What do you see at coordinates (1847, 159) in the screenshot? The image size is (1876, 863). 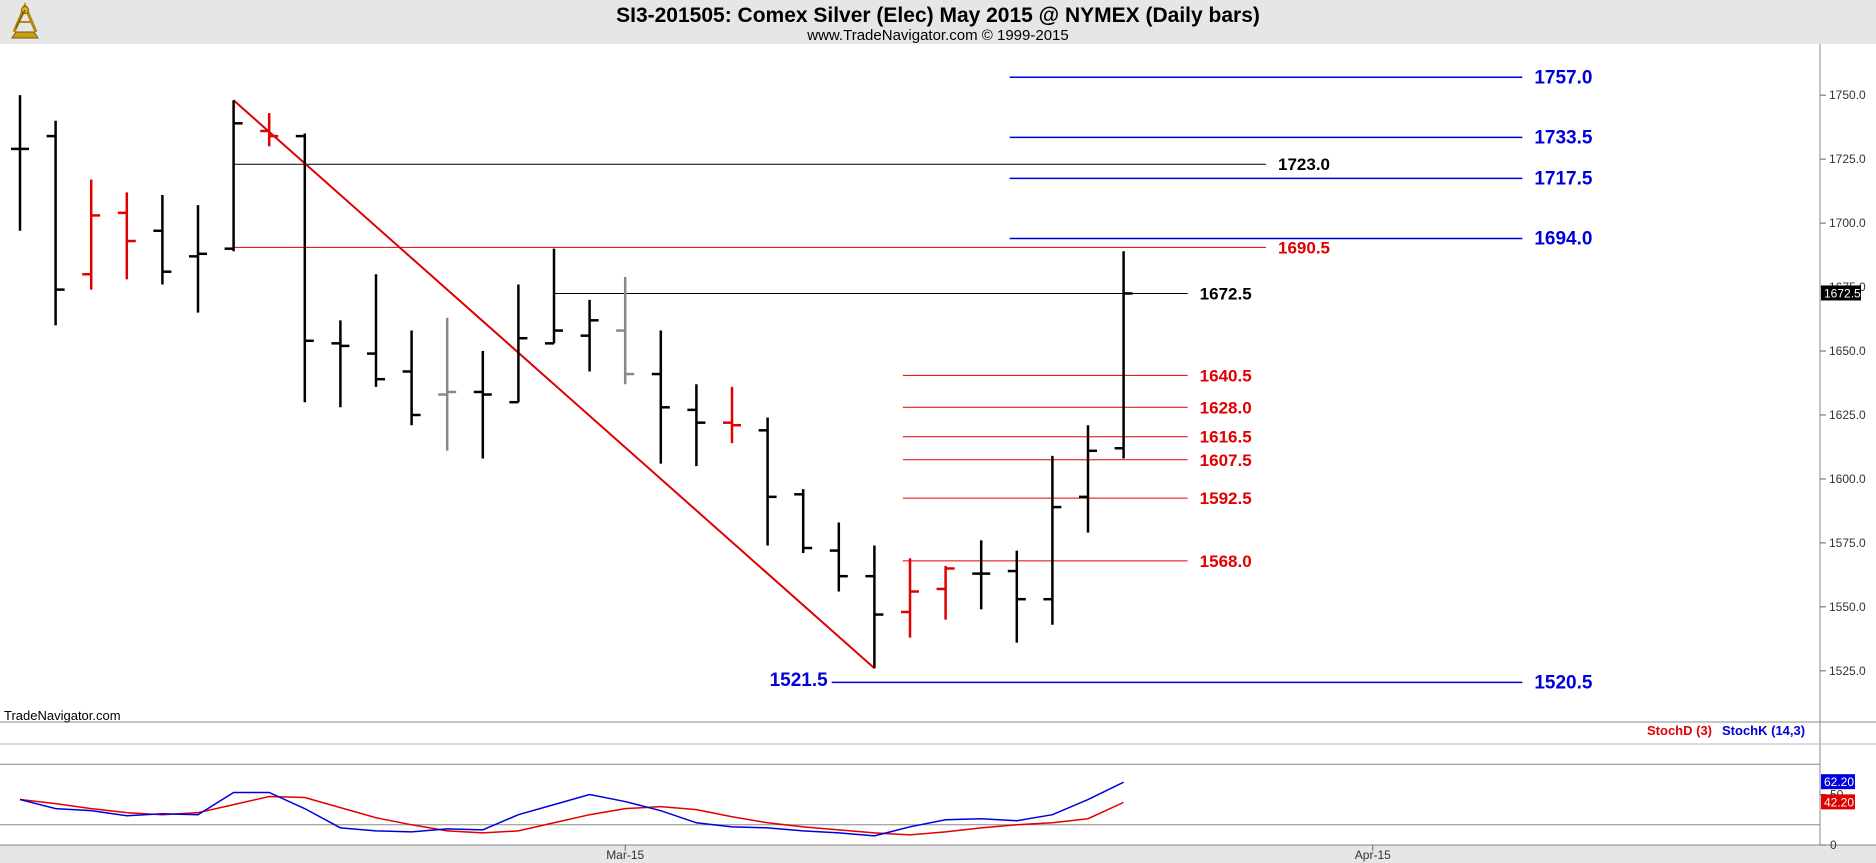 I see `price-tick-label: 1725.0` at bounding box center [1847, 159].